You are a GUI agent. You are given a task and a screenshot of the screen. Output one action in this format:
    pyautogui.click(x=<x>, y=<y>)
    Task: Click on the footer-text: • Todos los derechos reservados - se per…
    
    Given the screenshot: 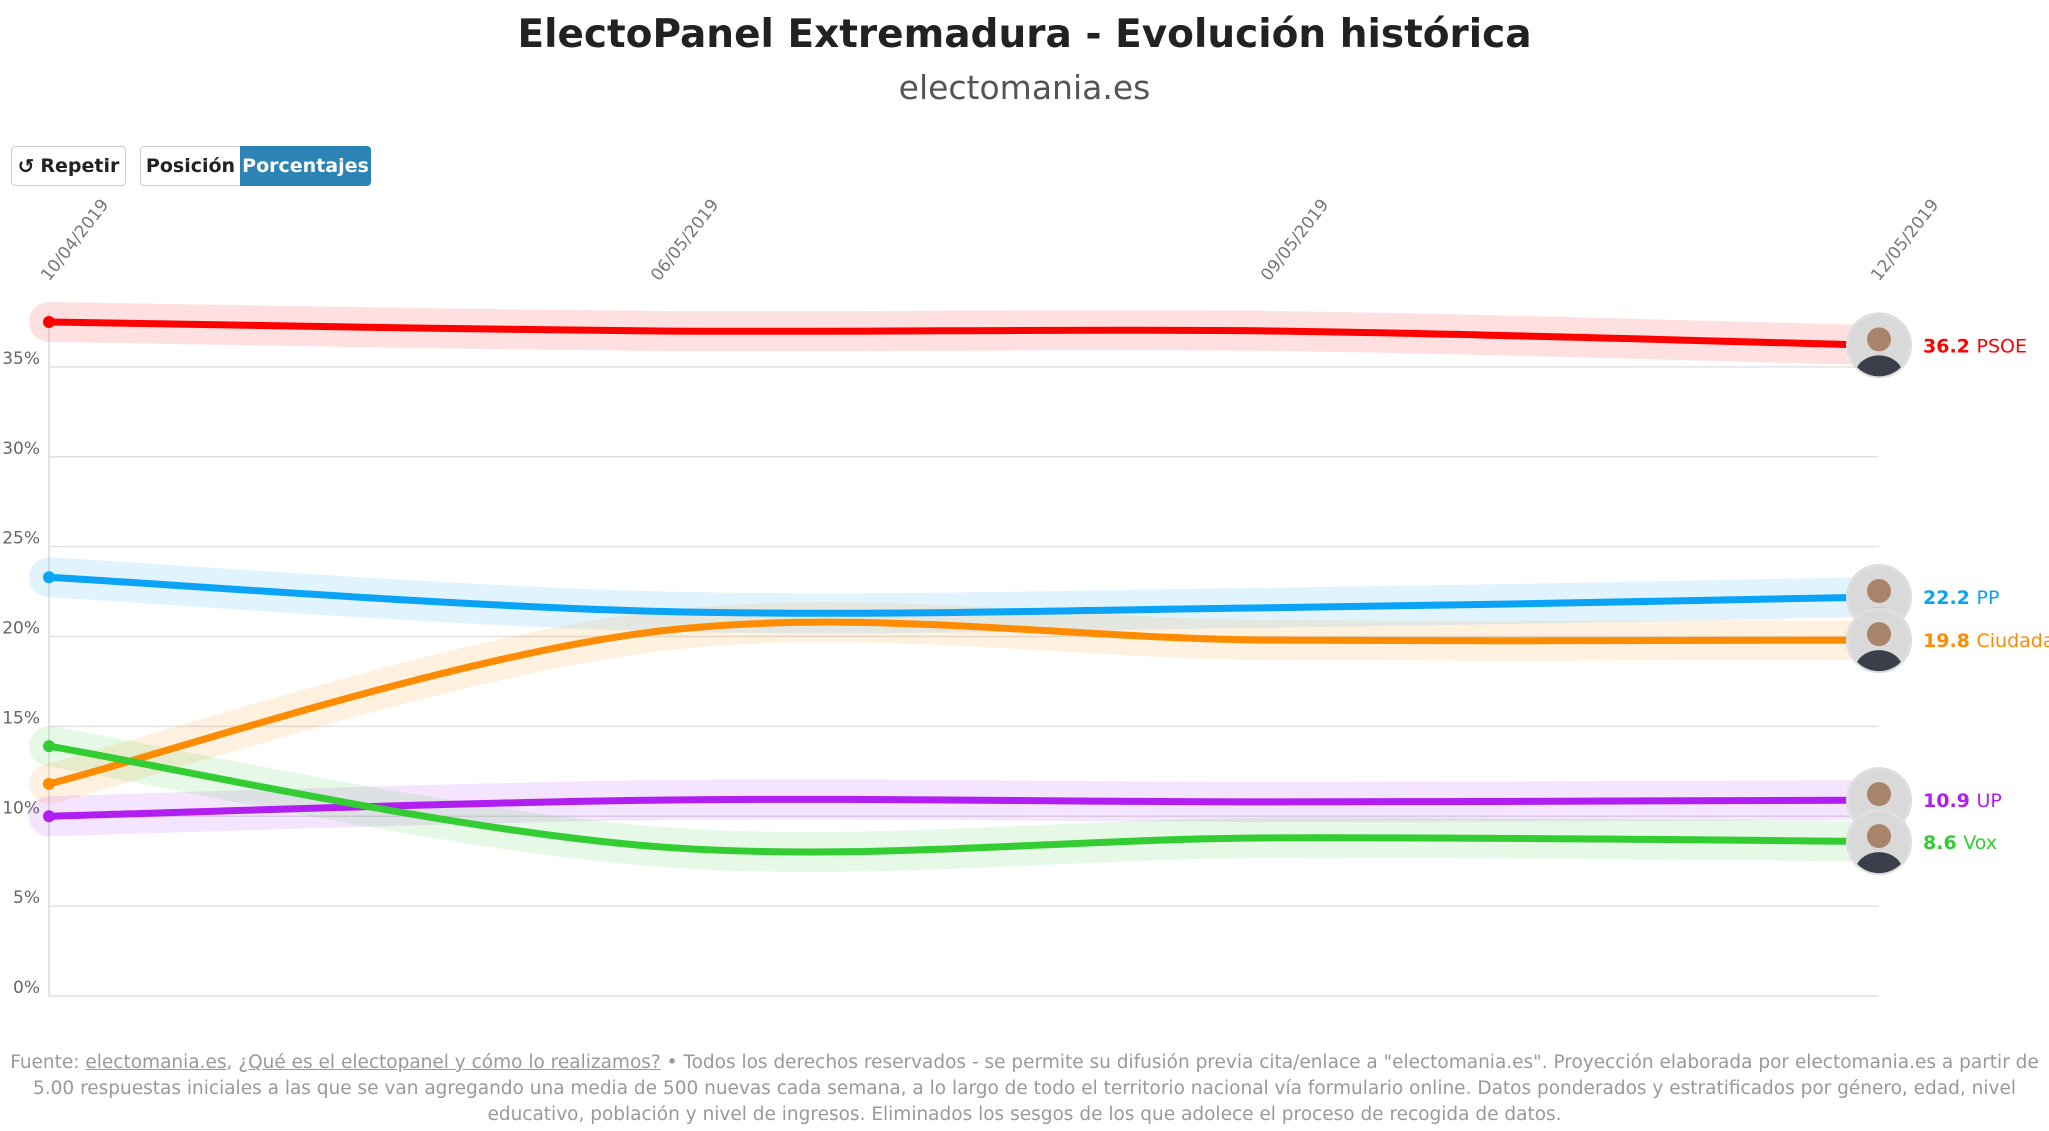 What is the action you would take?
    pyautogui.click(x=1036, y=1088)
    